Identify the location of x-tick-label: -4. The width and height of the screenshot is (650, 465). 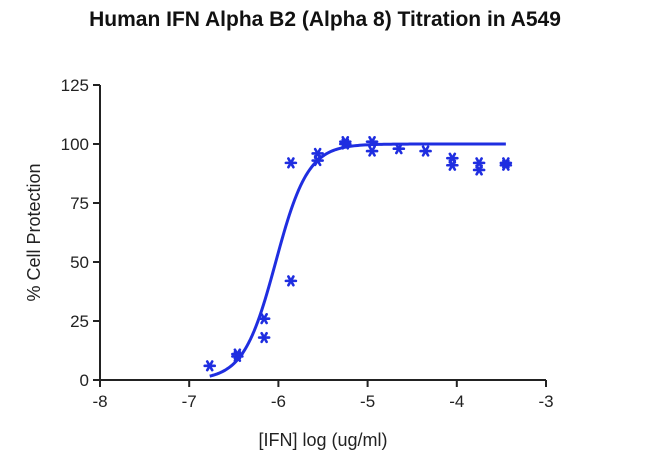
(456, 401).